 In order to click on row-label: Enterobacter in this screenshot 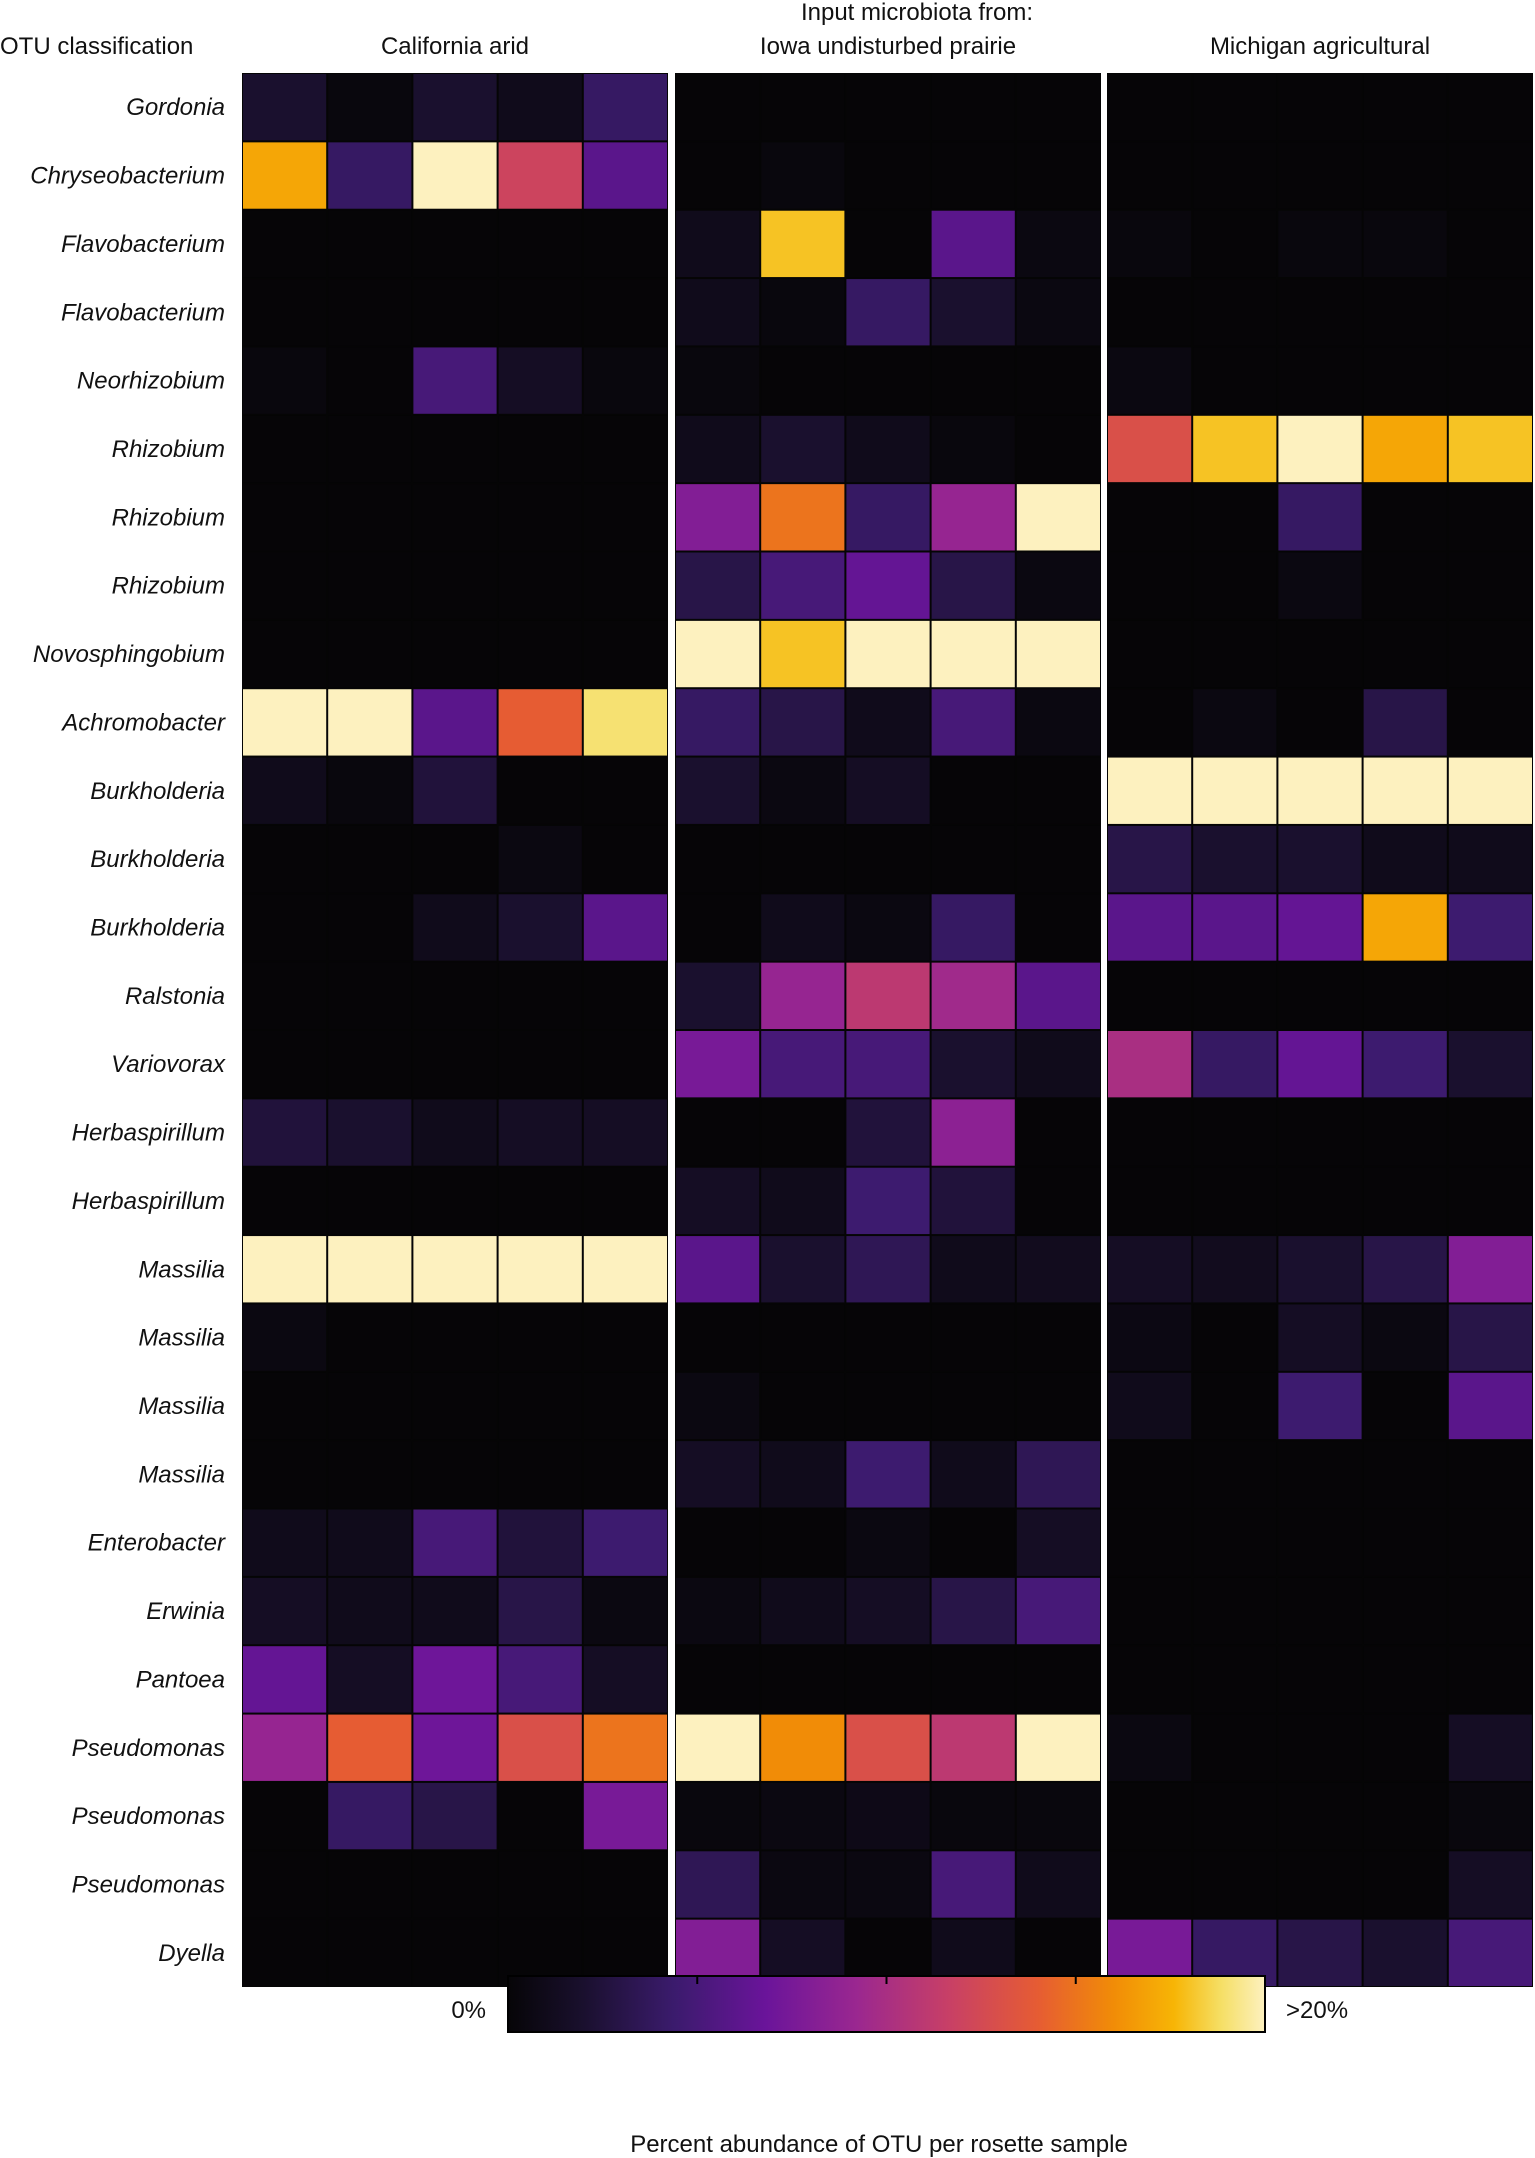, I will do `click(157, 1543)`.